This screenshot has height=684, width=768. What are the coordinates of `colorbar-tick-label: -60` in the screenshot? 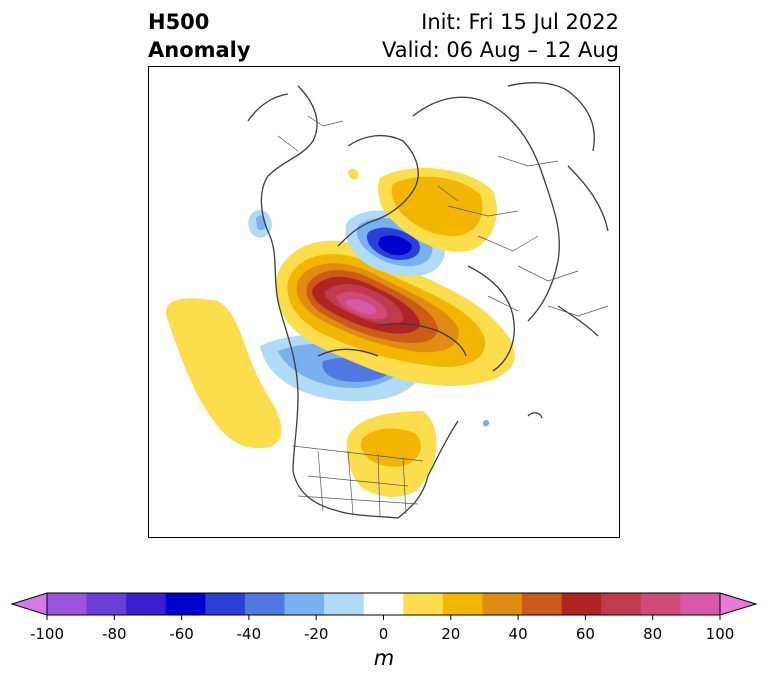 It's located at (181, 634).